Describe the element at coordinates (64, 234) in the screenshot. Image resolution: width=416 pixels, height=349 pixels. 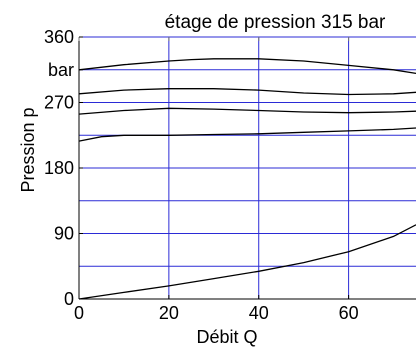
I see `y-tick-label: 90` at that location.